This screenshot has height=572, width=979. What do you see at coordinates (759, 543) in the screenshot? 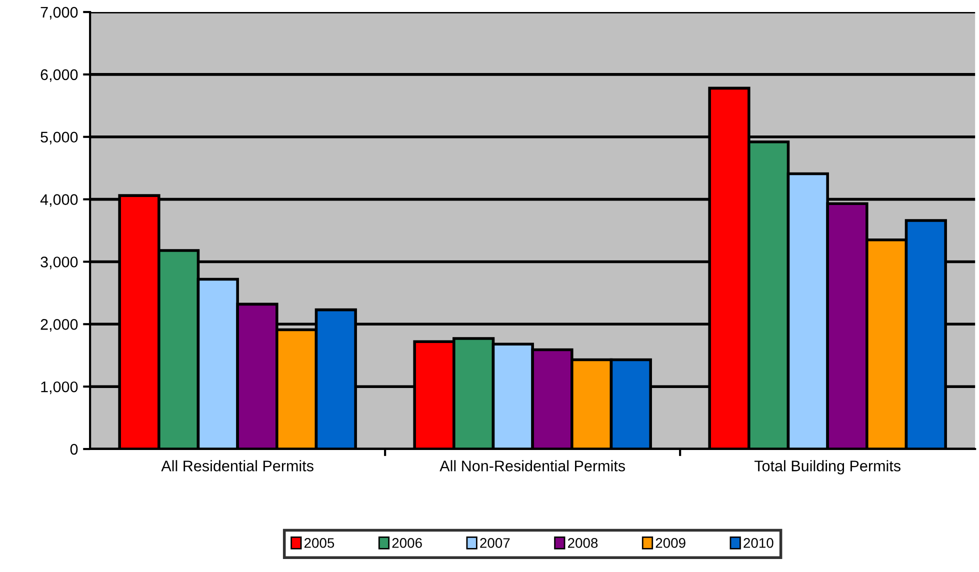
I see `legend-label: 2010` at bounding box center [759, 543].